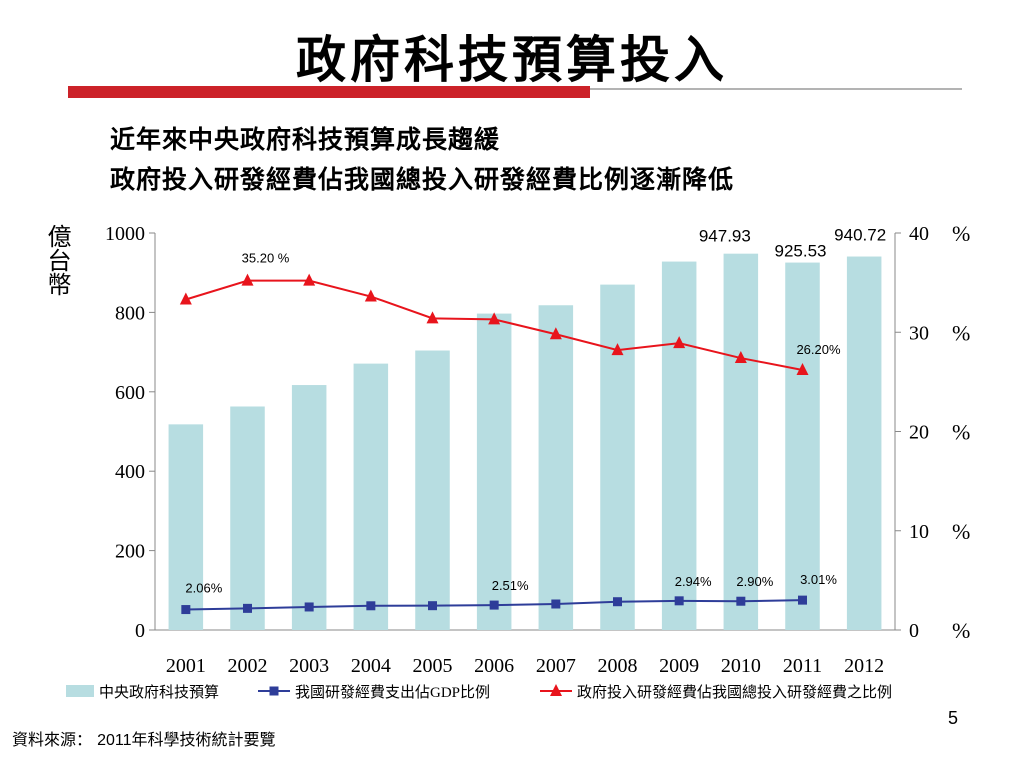  What do you see at coordinates (734, 692) in the screenshot?
I see `legend-label-gov: 政府投入研發經費佔我國總投入研發經費之比例` at bounding box center [734, 692].